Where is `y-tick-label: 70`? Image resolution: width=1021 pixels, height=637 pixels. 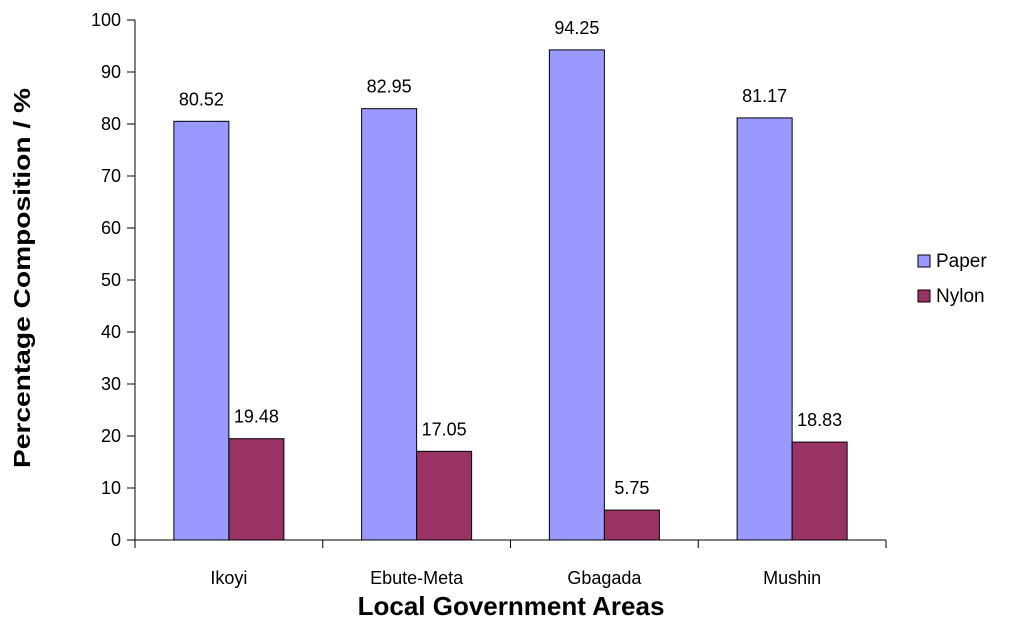 y-tick-label: 70 is located at coordinates (111, 176).